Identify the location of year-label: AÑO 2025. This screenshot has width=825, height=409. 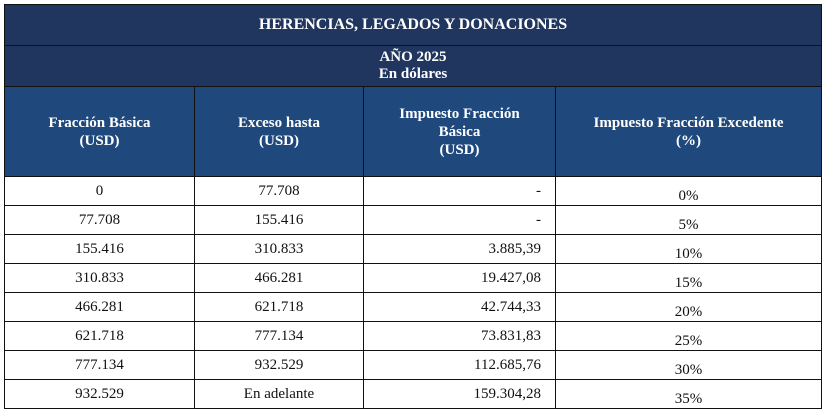
(413, 57).